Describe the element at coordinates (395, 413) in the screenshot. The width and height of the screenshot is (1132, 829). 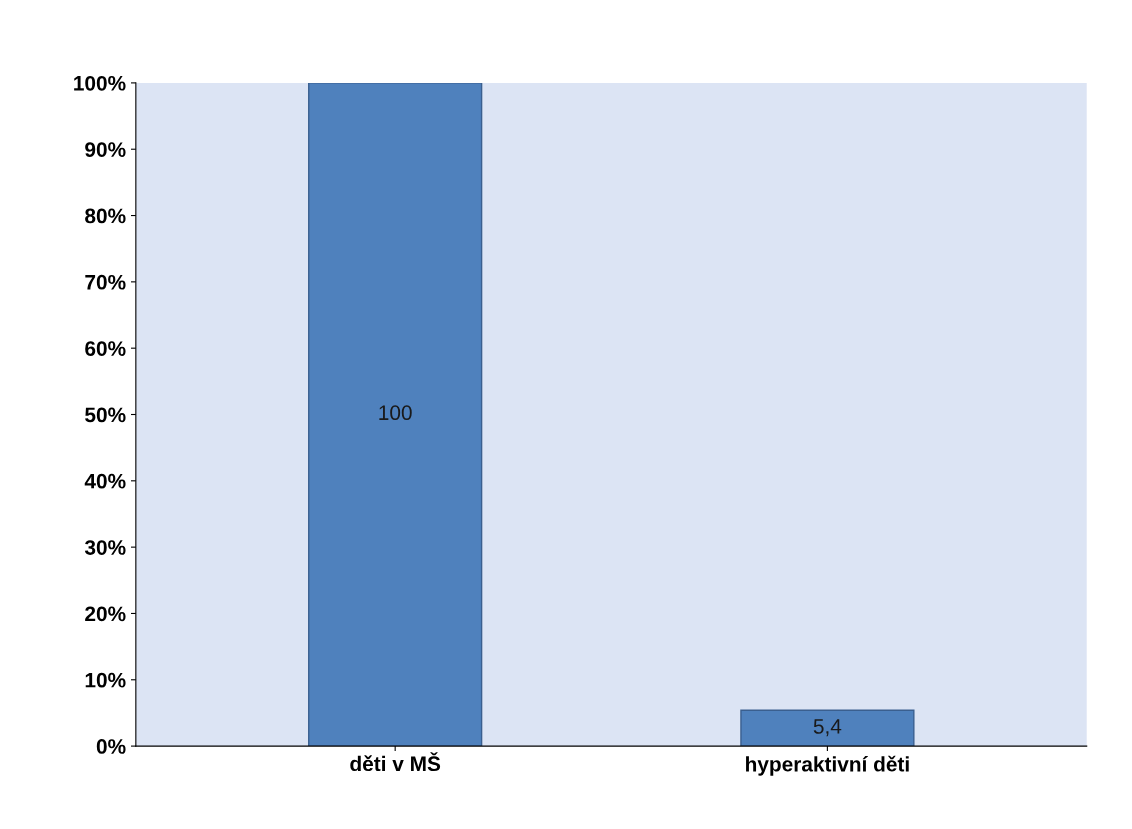
I see `data-label: 100` at that location.